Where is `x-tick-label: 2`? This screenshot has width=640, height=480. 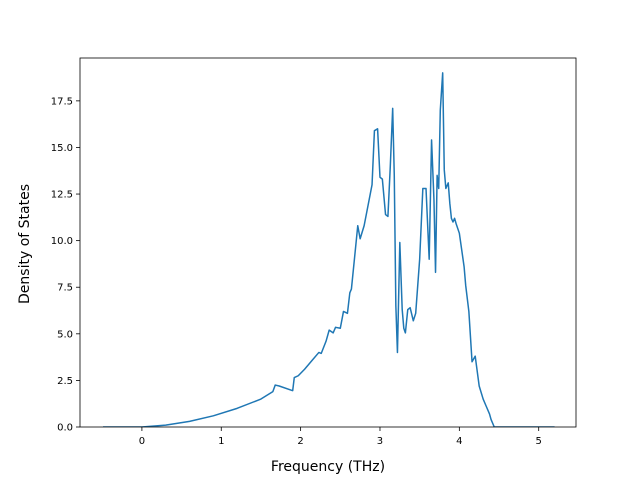
x-tick-label: 2 is located at coordinates (300, 441).